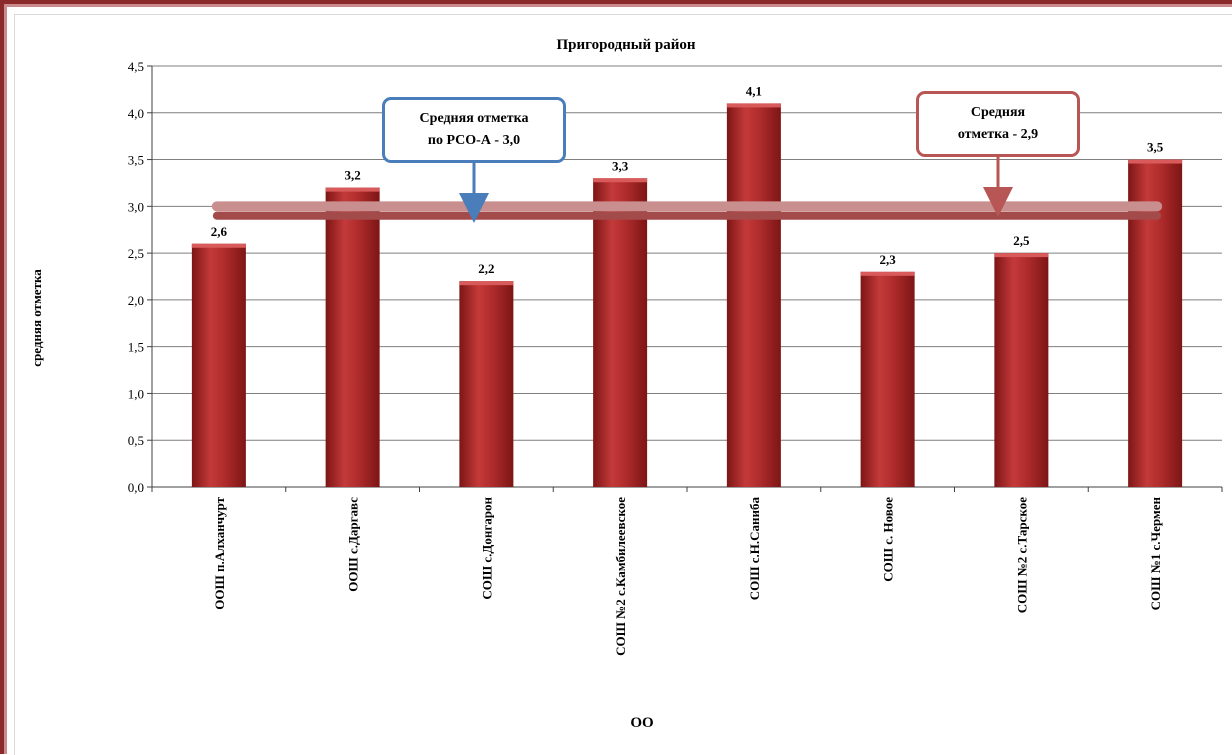 This screenshot has width=1232, height=755. Describe the element at coordinates (219, 231) in the screenshot. I see `bar-value-label: 2,6` at that location.